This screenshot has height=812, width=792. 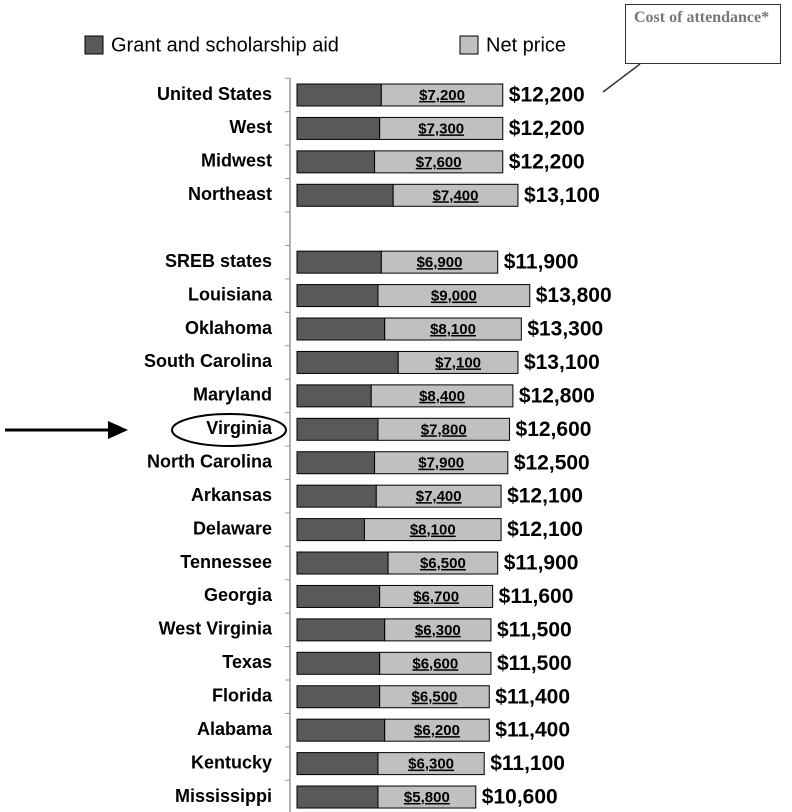 What do you see at coordinates (520, 797) in the screenshot?
I see `total-label: $10,600` at bounding box center [520, 797].